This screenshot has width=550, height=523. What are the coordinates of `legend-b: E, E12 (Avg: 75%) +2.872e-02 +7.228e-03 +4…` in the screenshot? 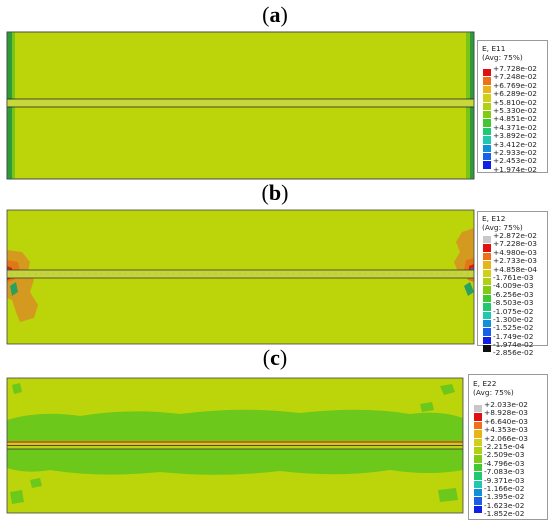 It's located at (512, 284).